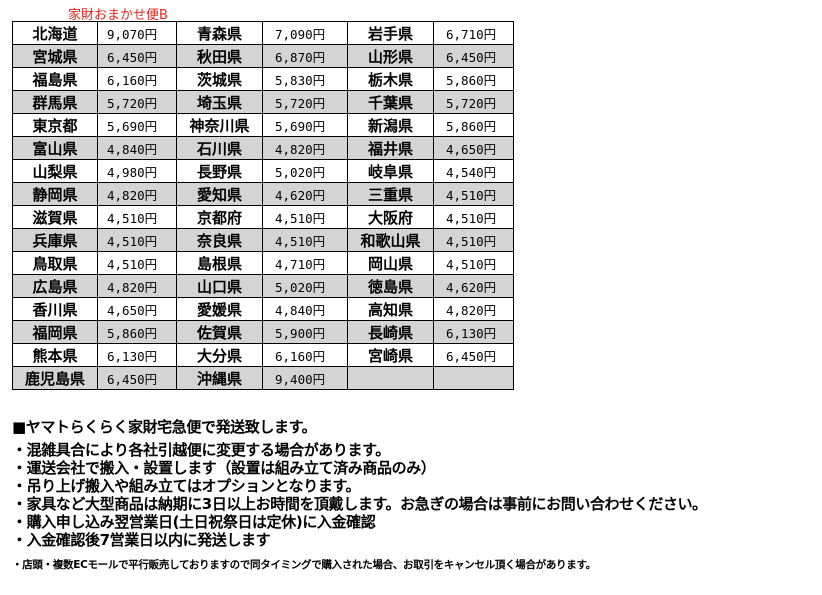  What do you see at coordinates (390, 125) in the screenshot?
I see `prefecture-cell: 新潟県` at bounding box center [390, 125].